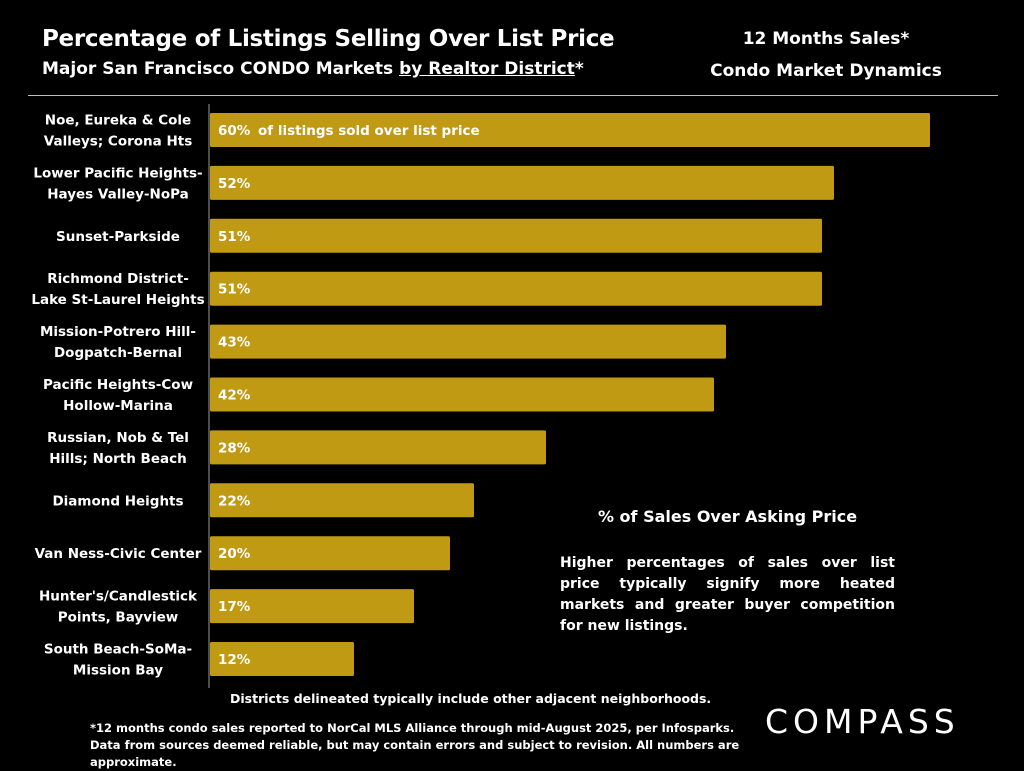  What do you see at coordinates (117, 459) in the screenshot?
I see `category-label: Hills; North Beach` at bounding box center [117, 459].